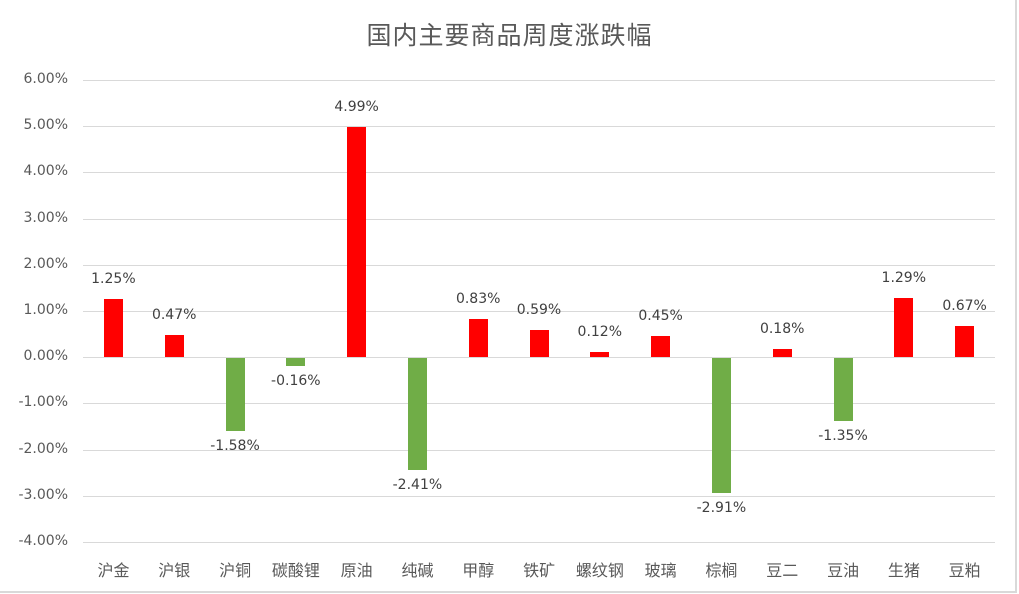 The height and width of the screenshot is (594, 1019). What do you see at coordinates (356, 106) in the screenshot?
I see `data-label: 4.99%` at bounding box center [356, 106].